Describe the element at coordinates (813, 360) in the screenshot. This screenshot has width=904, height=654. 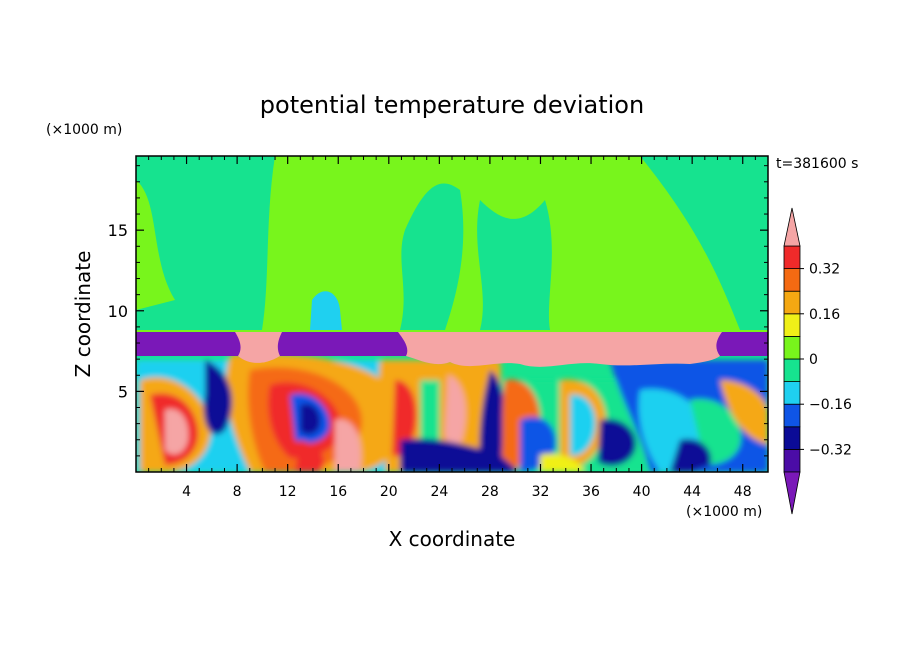
I see `colorbar-label: 0` at that location.